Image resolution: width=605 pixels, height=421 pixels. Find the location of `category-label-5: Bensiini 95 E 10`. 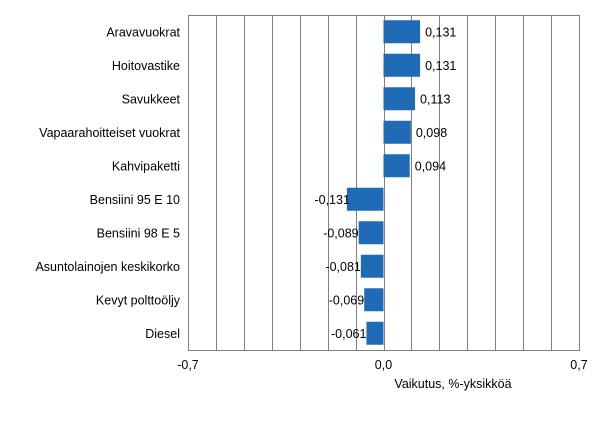

category-label-5: Bensiini 95 E 10 is located at coordinates (135, 200).